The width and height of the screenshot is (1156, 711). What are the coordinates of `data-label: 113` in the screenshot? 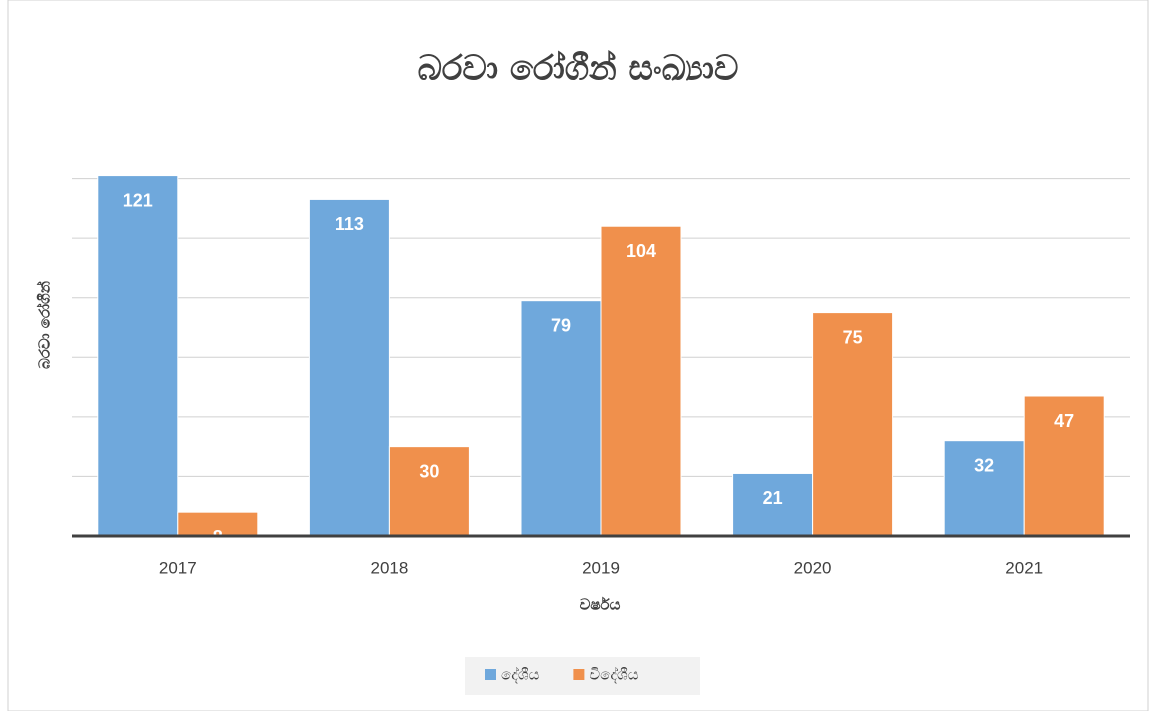 It's located at (349, 224).